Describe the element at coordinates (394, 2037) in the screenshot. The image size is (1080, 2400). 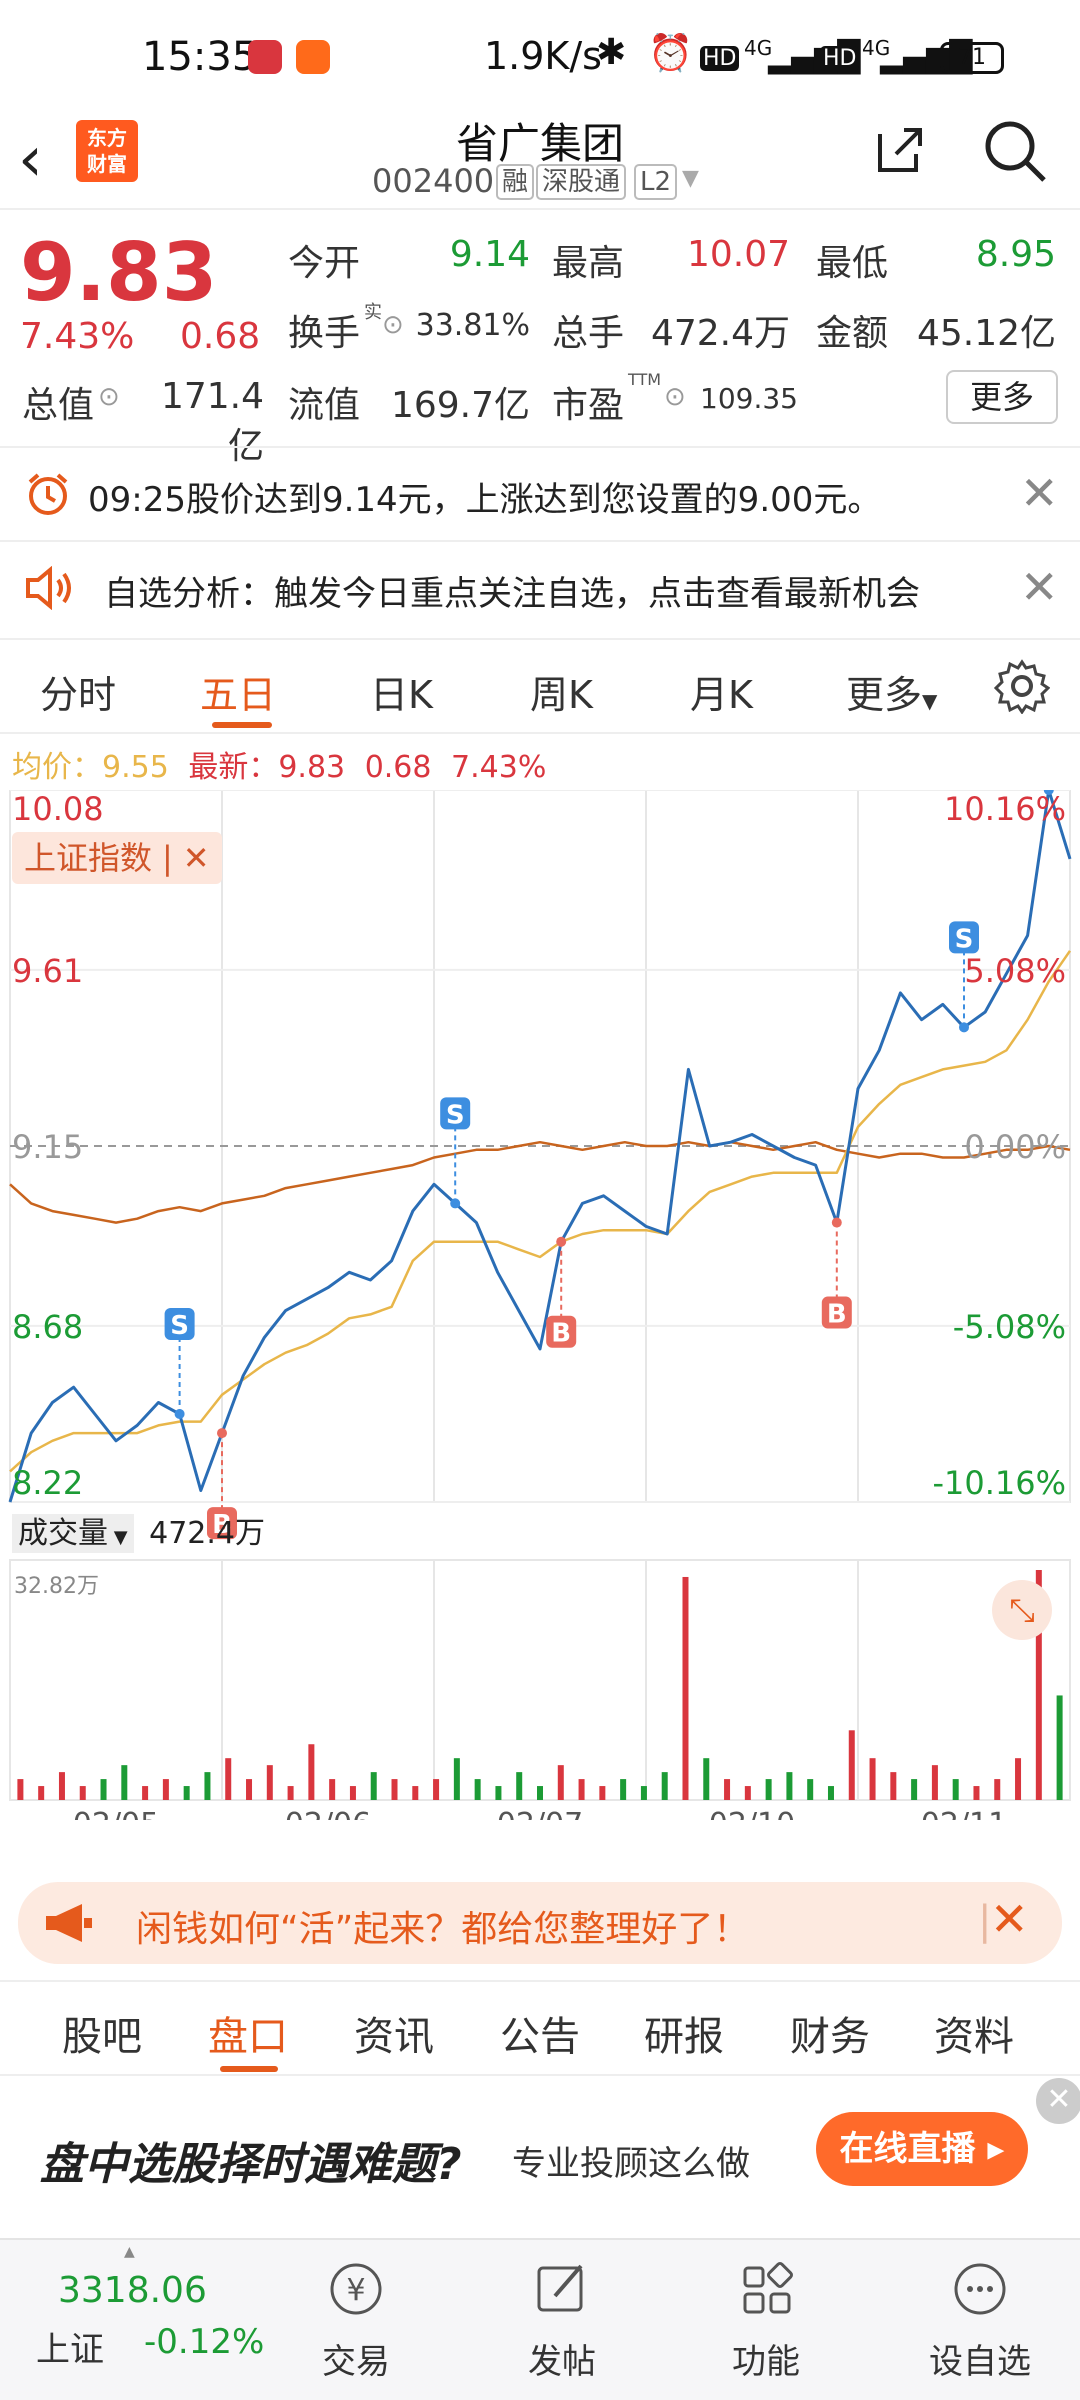
I see `tab-news: 资讯` at that location.